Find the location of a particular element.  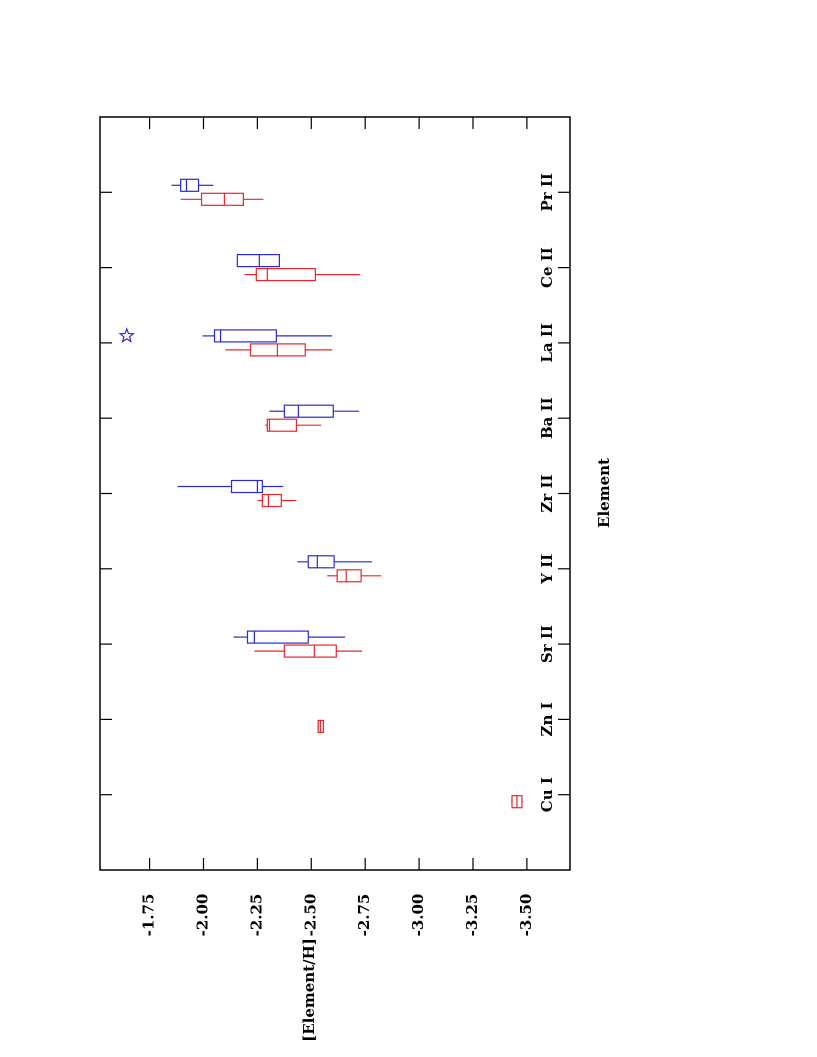

tick-label: -3.25 is located at coordinates (472, 915).